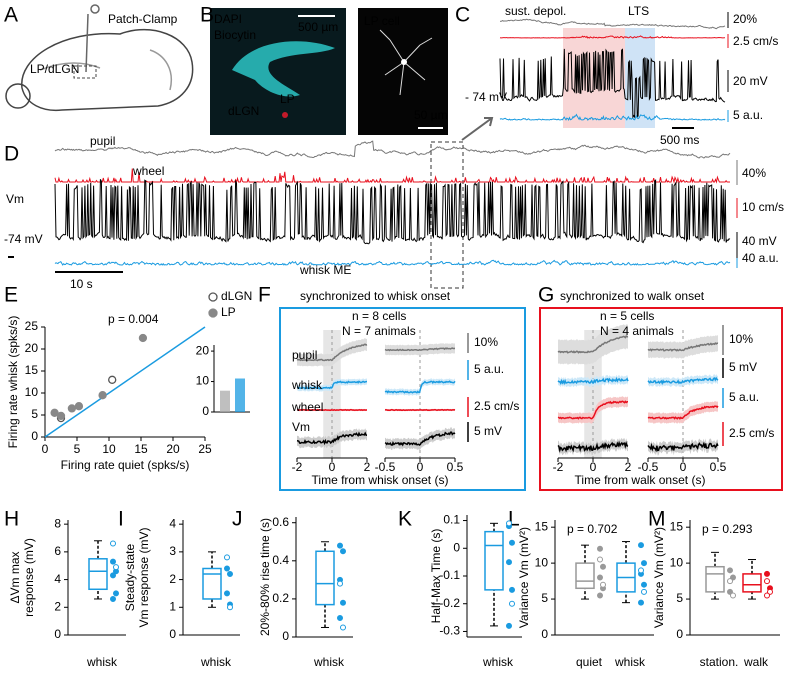 The image size is (787, 674). I want to click on scale-label: 5 mV, so click(488, 431).